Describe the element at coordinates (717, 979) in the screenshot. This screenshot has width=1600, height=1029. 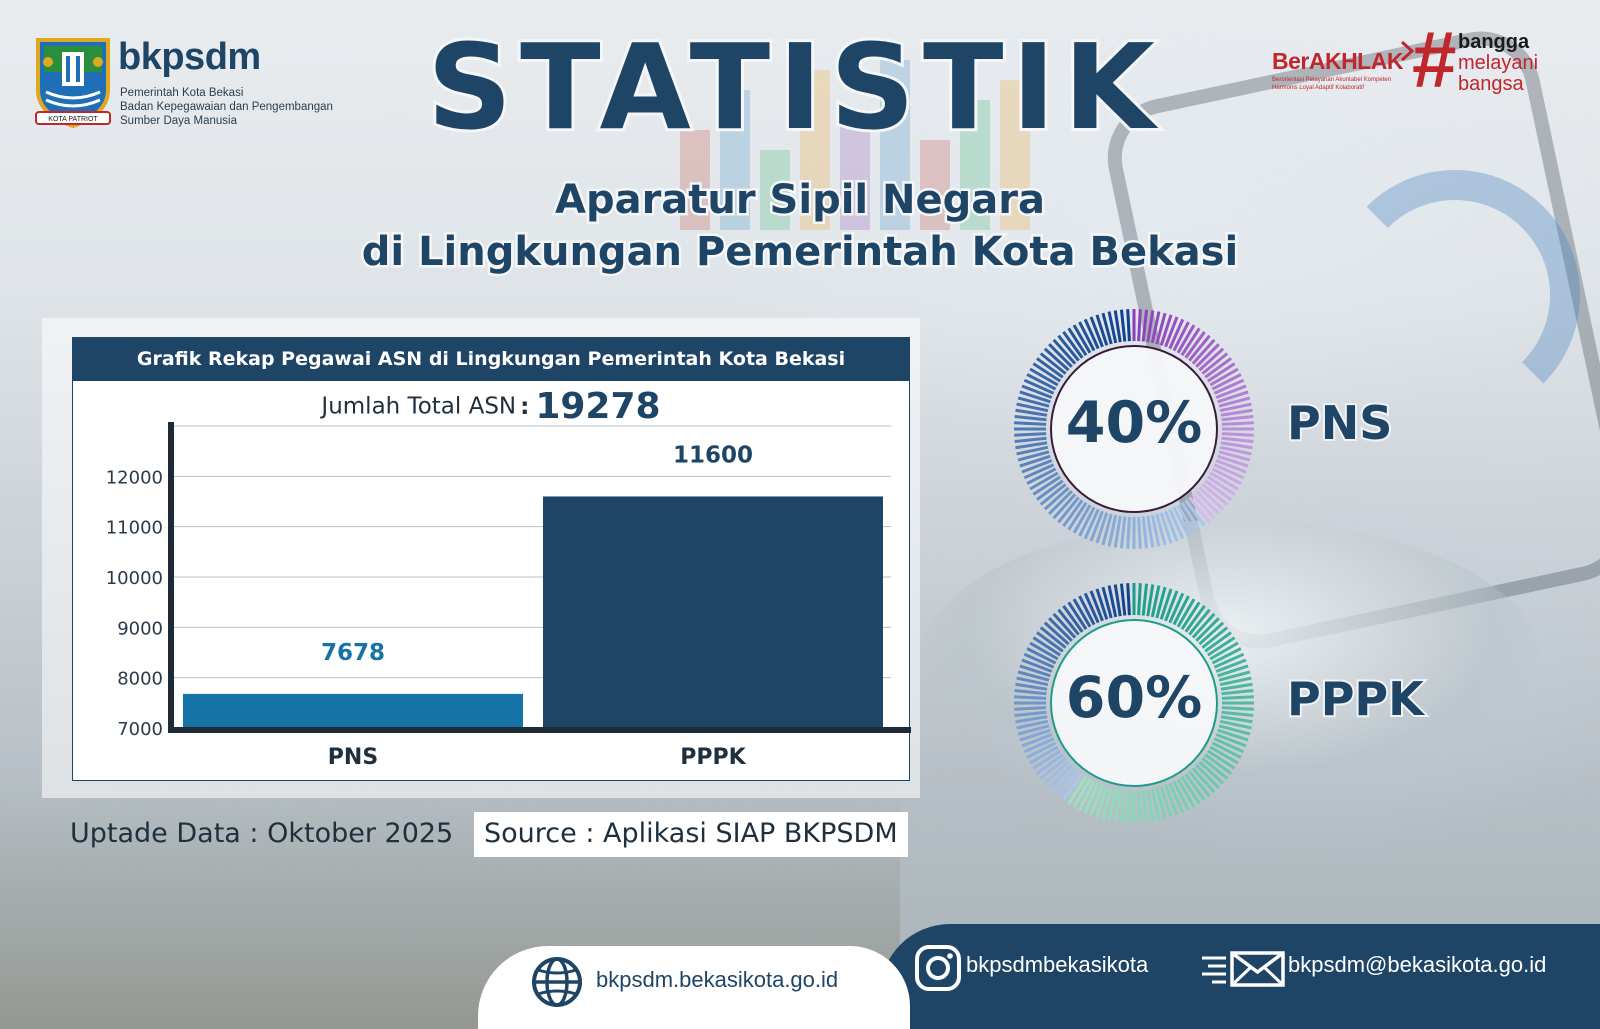
I see `website-link: bkpsdm.bekasikota.go.id` at that location.